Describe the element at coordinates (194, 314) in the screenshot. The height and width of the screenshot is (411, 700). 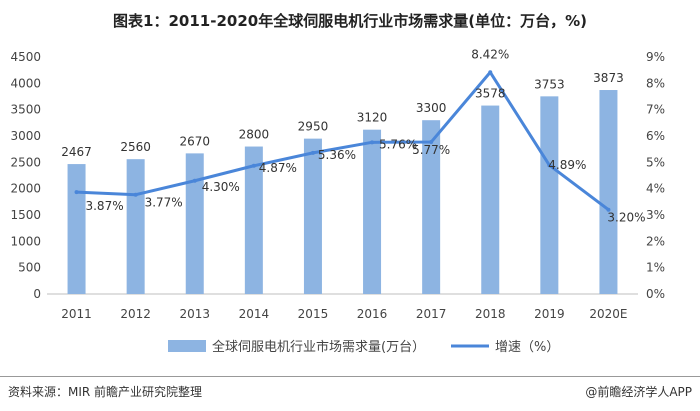
I see `x-tick-label: 2013` at that location.